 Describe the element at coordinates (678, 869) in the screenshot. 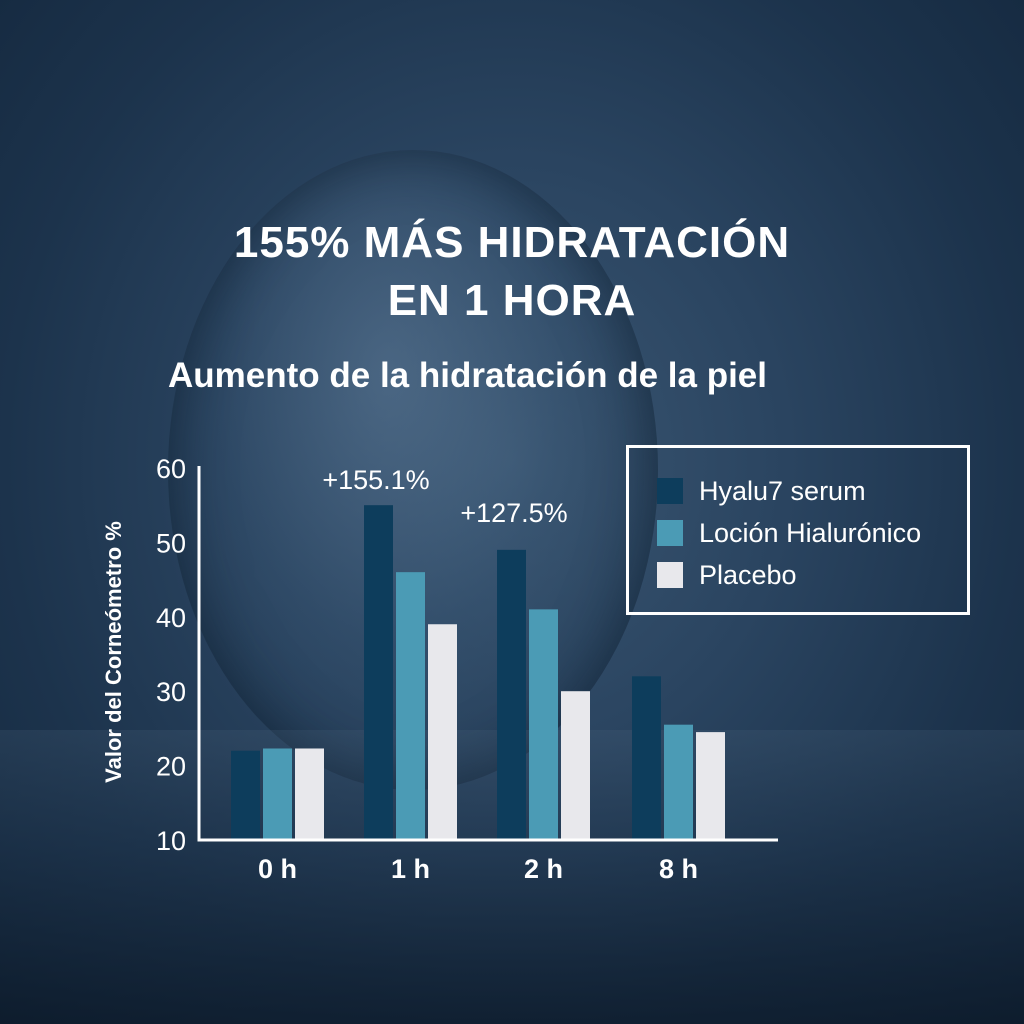

I see `x-tick-label-8h: 8 h` at that location.